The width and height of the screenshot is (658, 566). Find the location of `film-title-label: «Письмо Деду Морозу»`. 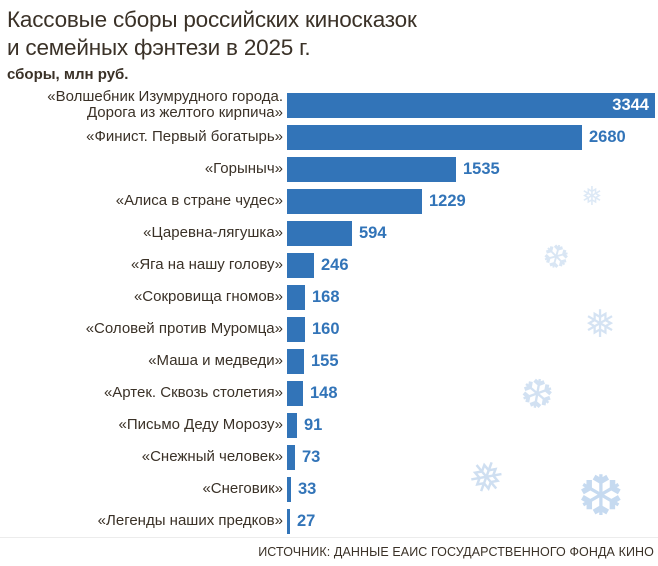

film-title-label: «Письмо Деду Морозу» is located at coordinates (200, 424).